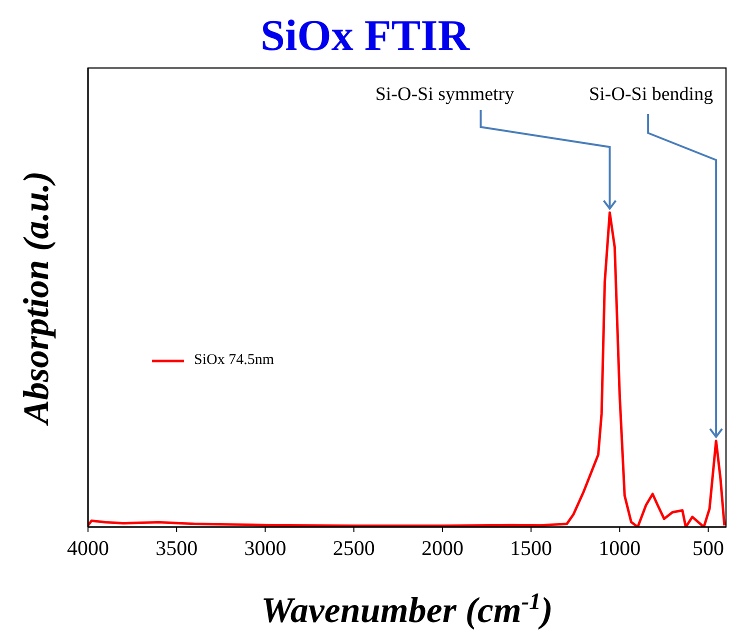 The width and height of the screenshot is (730, 638). I want to click on x-tick-label: 2000, so click(442, 548).